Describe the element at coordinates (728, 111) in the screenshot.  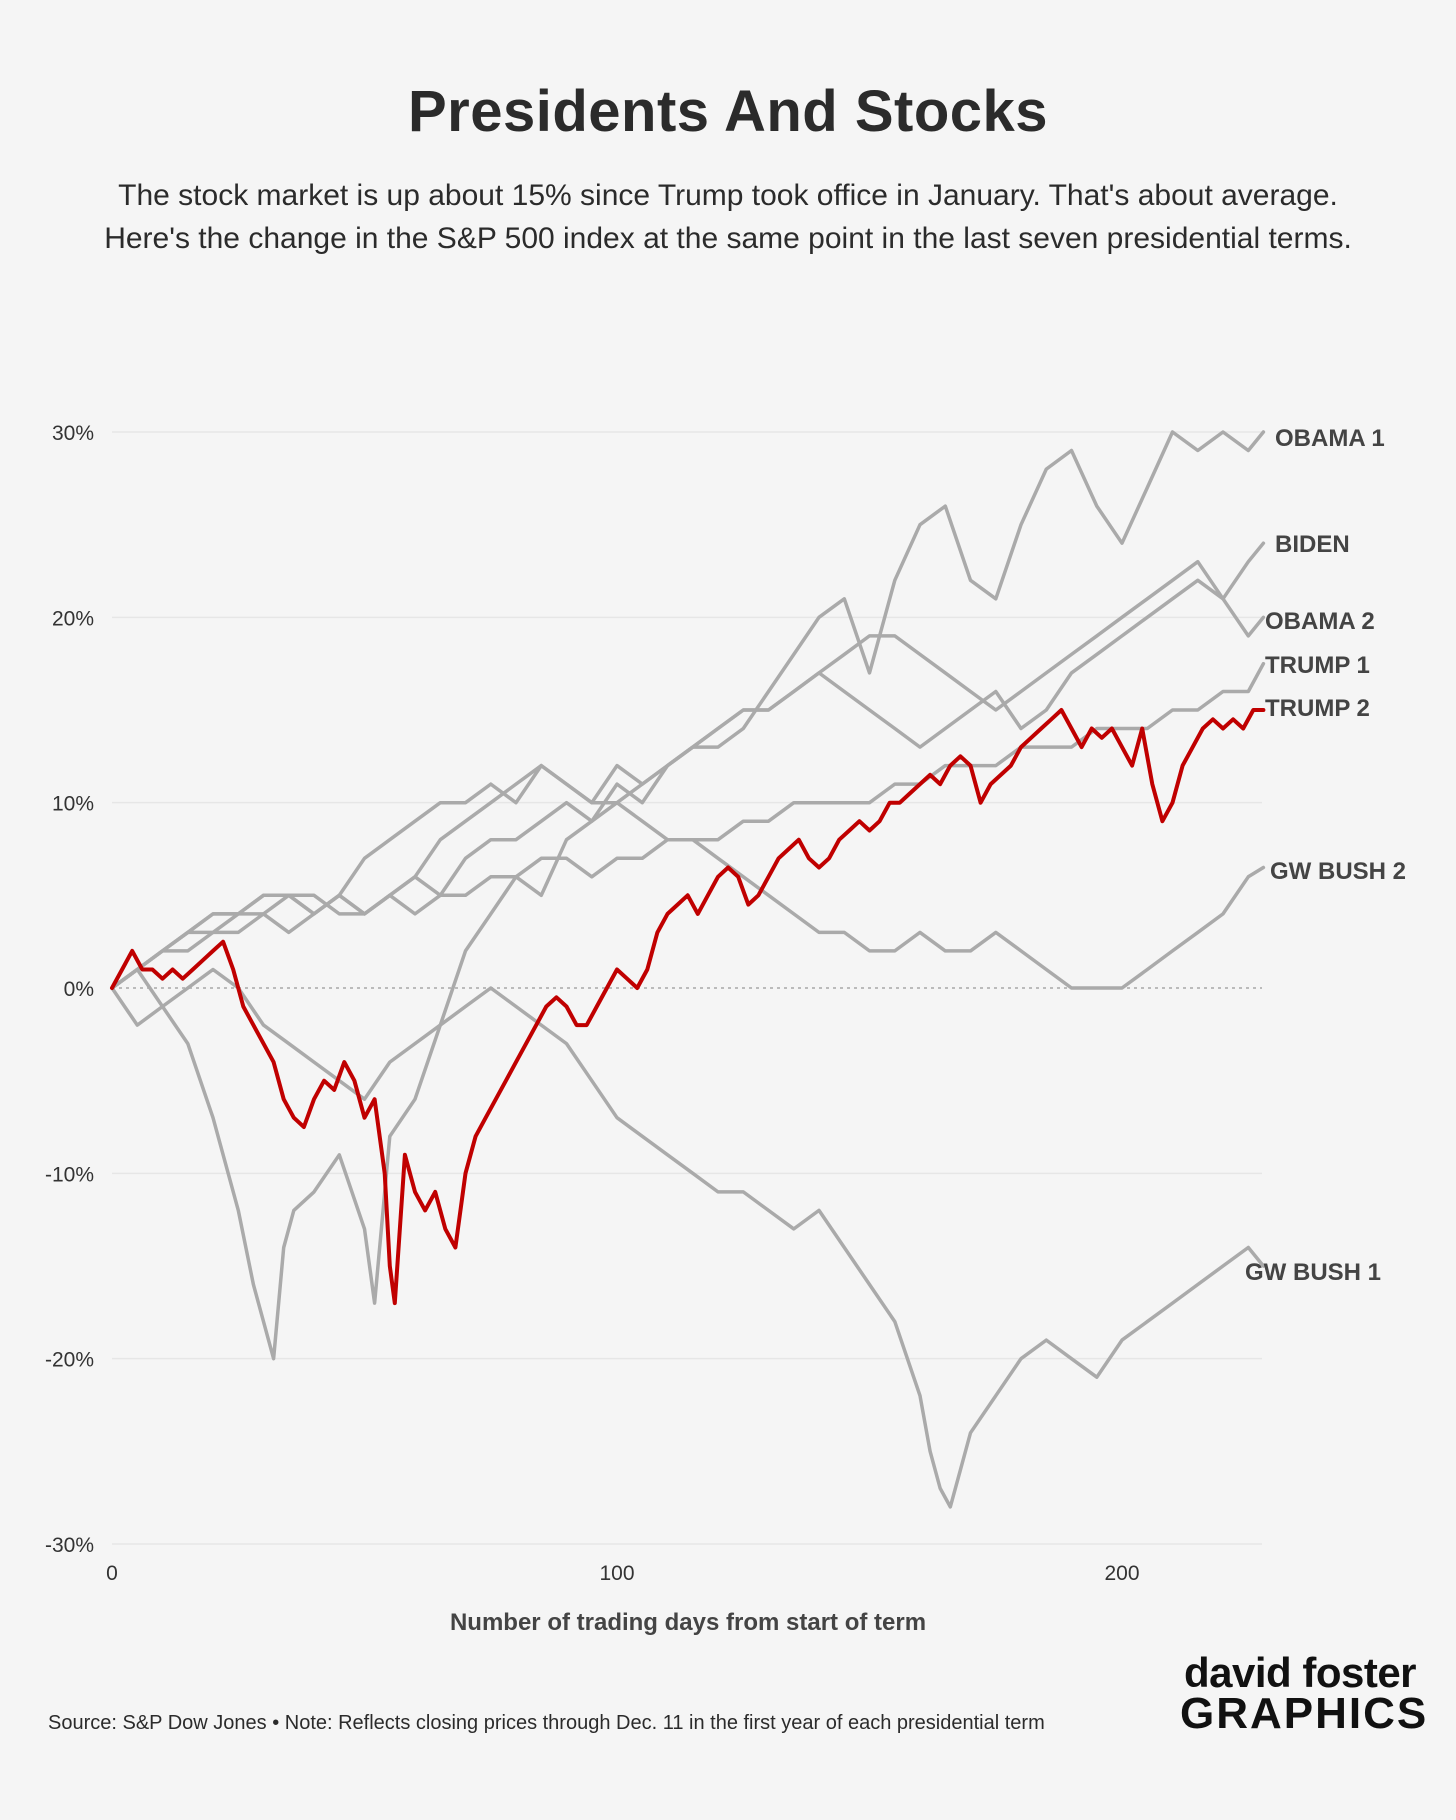
I see `chart-title: Presidents And Stocks` at that location.